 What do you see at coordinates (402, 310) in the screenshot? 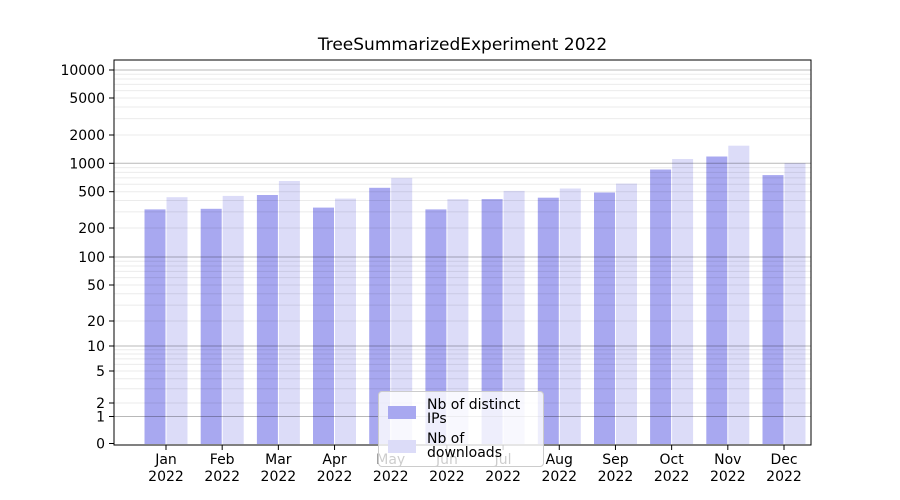
I see `bar-downloads-may` at bounding box center [402, 310].